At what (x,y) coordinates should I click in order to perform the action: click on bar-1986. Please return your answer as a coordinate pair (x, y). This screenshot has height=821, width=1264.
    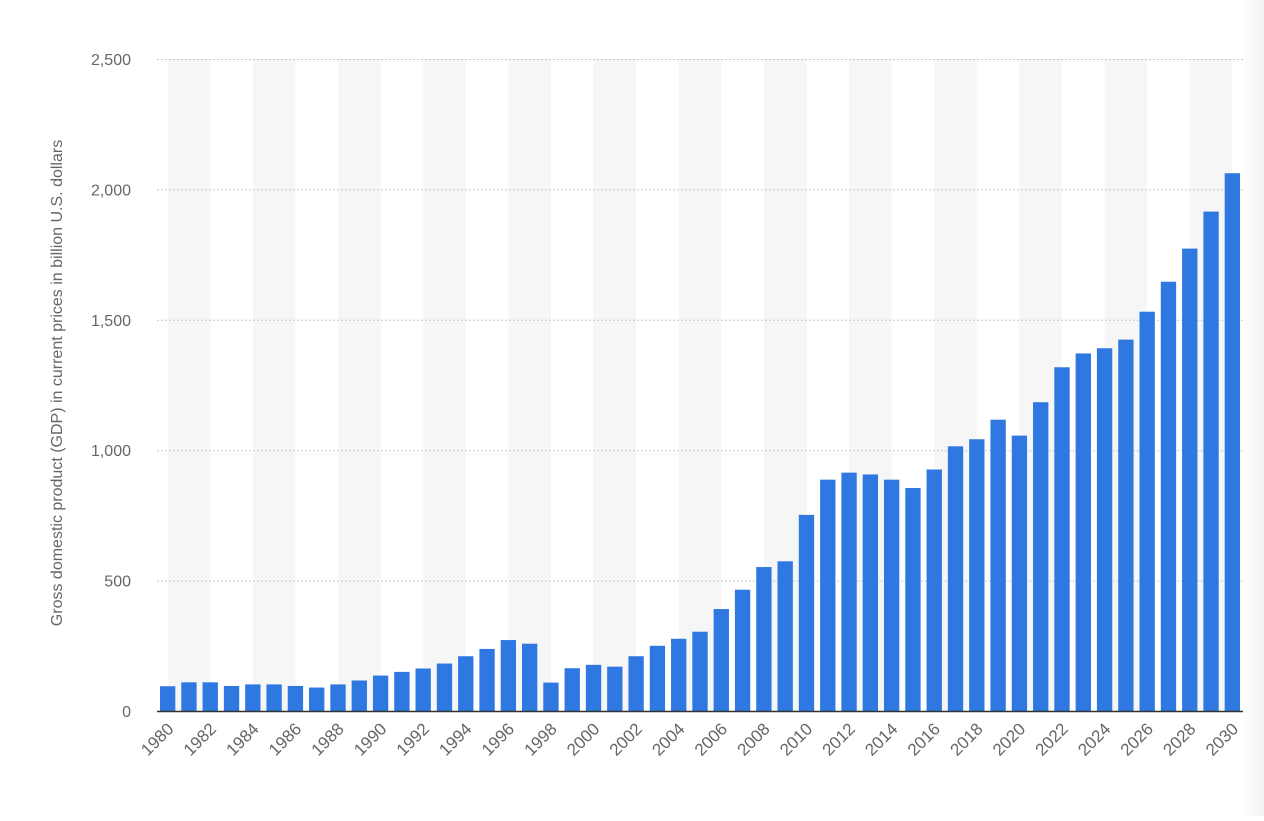
    Looking at the image, I should click on (295, 698).